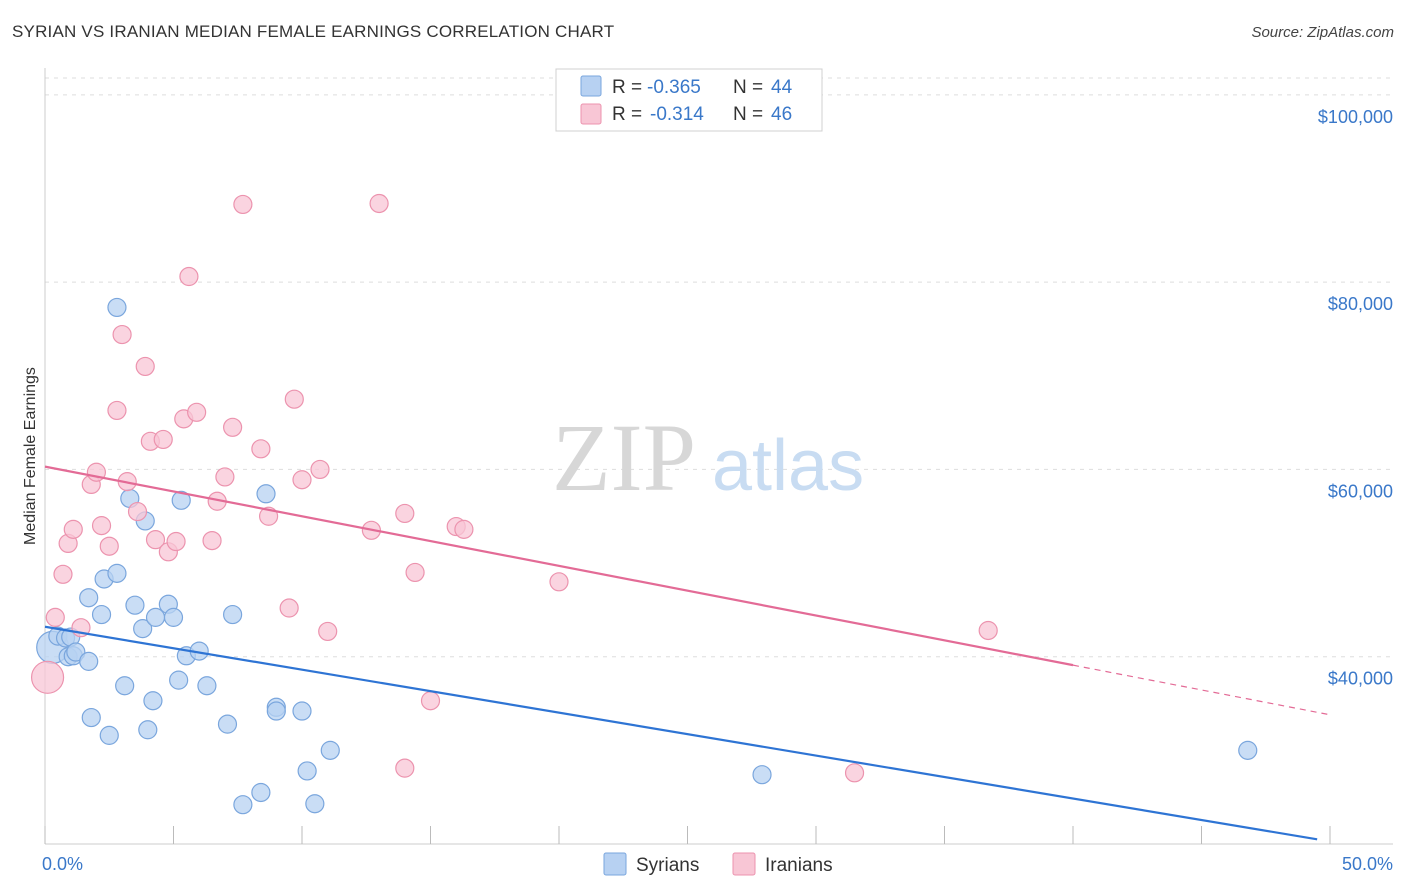 This screenshot has width=1406, height=892. I want to click on x-tick-label-max: 50.0%, so click(1367, 864).